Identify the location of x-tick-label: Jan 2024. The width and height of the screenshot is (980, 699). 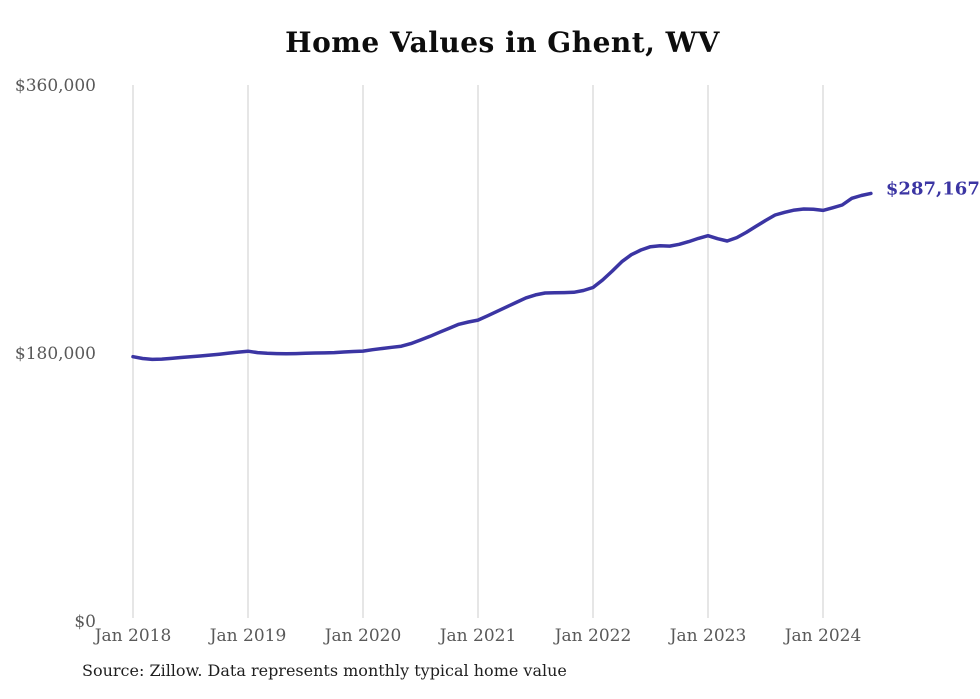
(822, 636).